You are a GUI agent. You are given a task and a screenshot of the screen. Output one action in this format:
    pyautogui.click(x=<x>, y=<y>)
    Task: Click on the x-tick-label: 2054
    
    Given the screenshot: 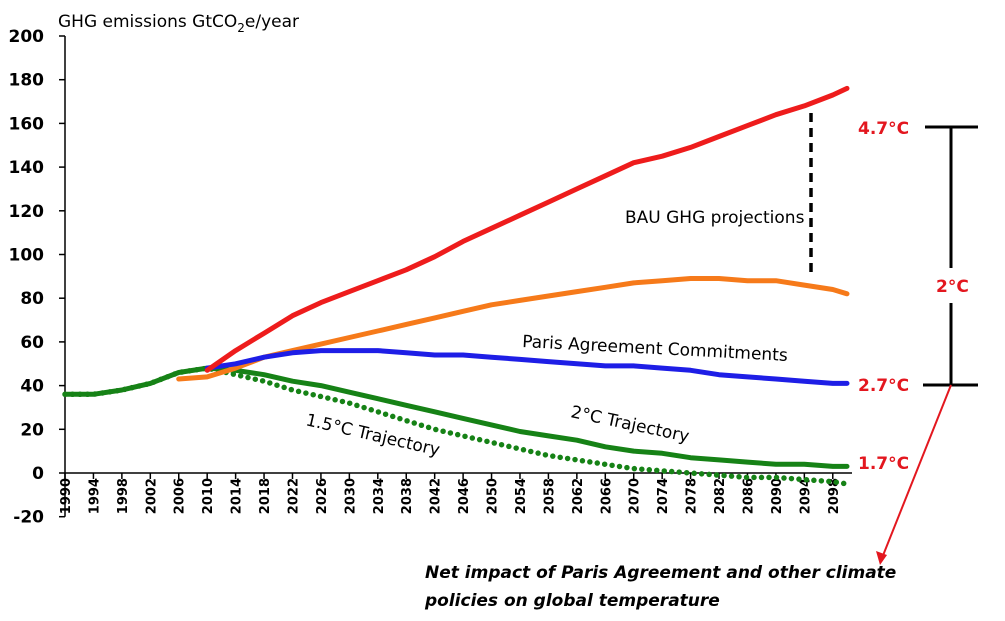 What is the action you would take?
    pyautogui.click(x=521, y=496)
    